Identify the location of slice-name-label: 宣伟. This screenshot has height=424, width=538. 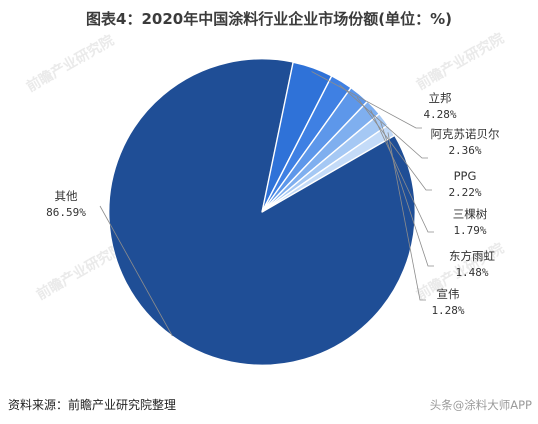
(448, 294).